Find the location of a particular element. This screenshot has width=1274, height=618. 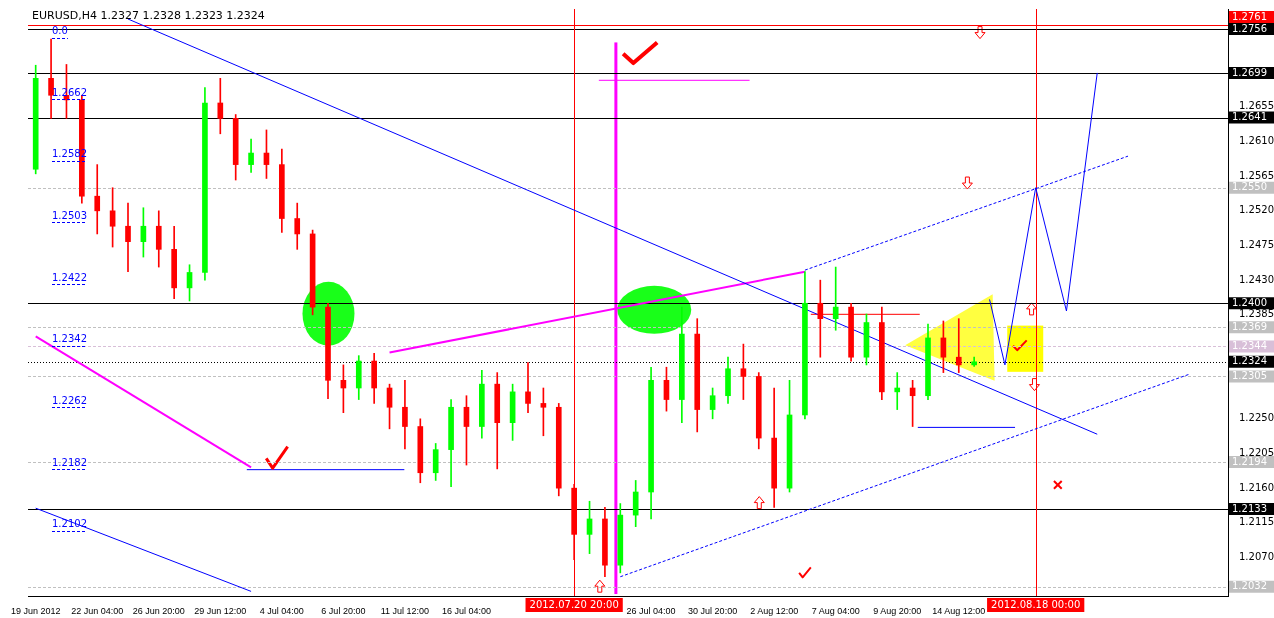

annotation: 1.2182 is located at coordinates (69, 462).